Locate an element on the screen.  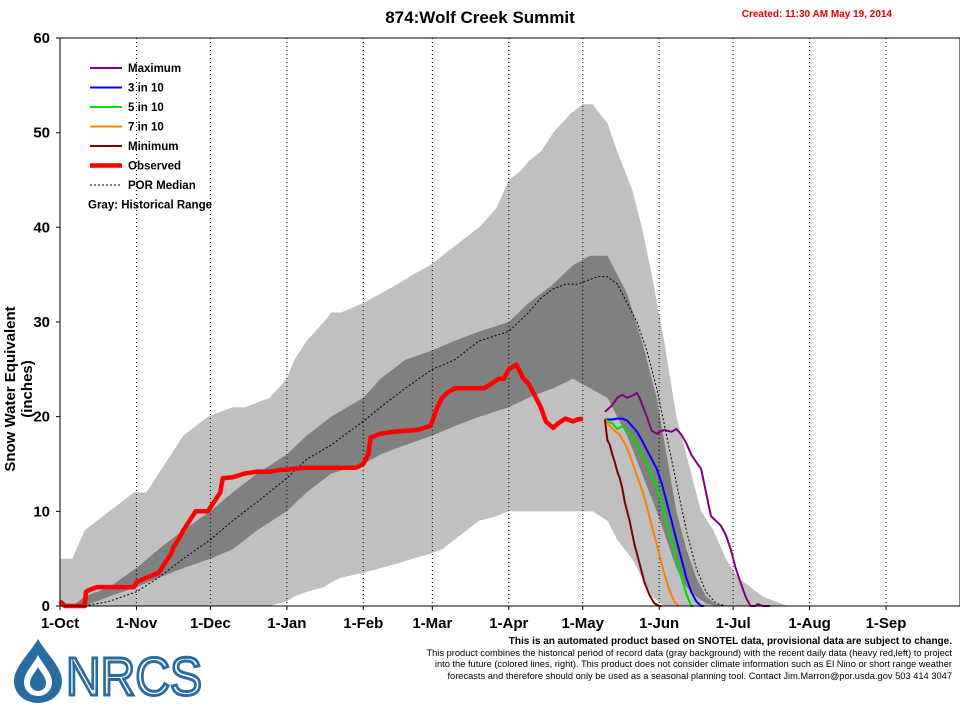
x-tick-label-1-Mar: 1-Mar is located at coordinates (432, 623).